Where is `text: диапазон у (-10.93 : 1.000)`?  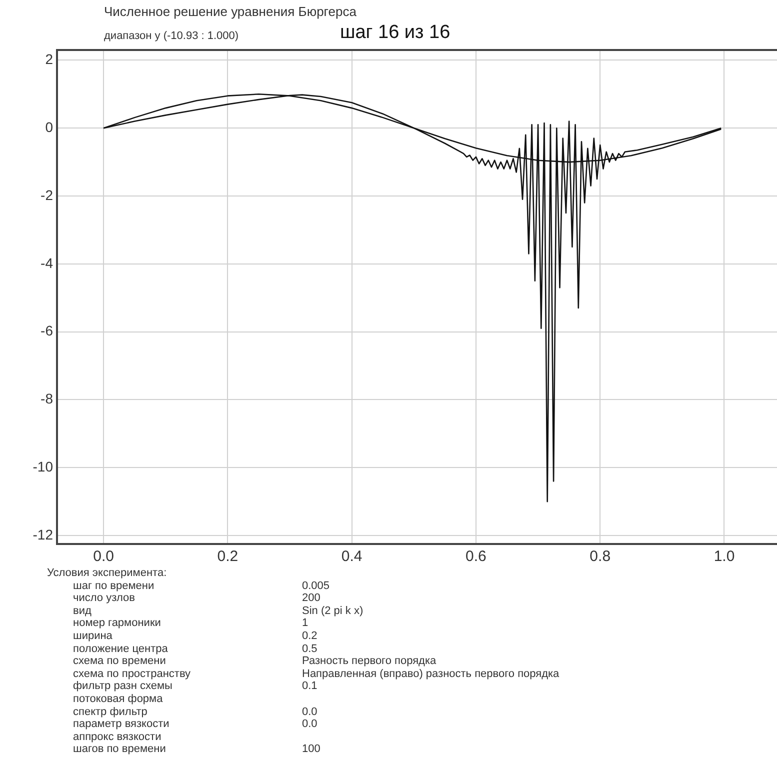 text: диапазон у (-10.93 : 1.000) is located at coordinates (171, 36).